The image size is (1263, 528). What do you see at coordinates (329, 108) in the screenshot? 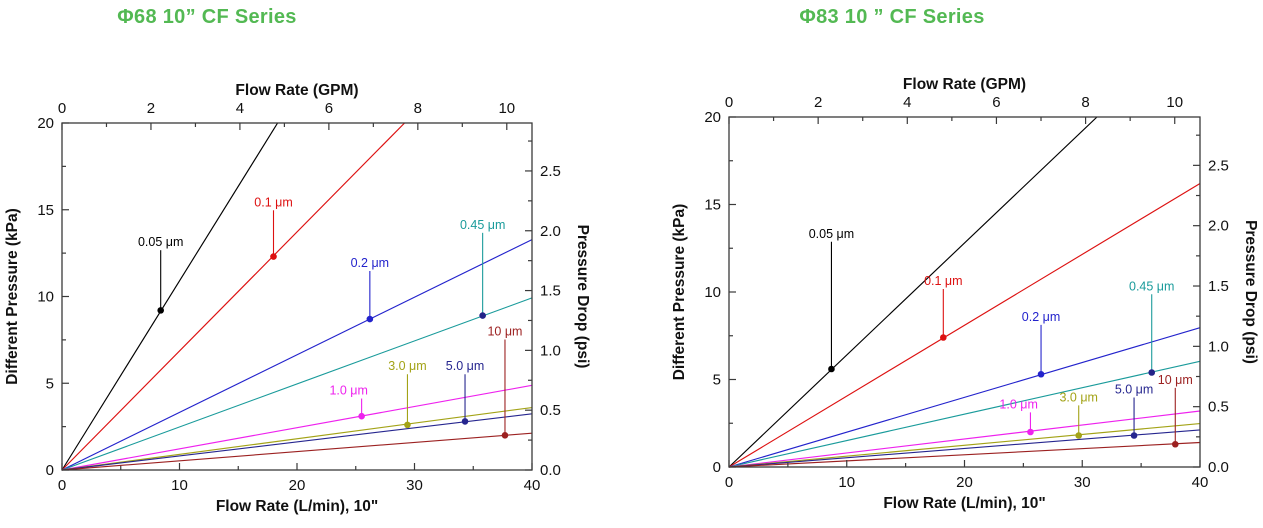
I see `top-axis-tick-label: 6` at bounding box center [329, 108].